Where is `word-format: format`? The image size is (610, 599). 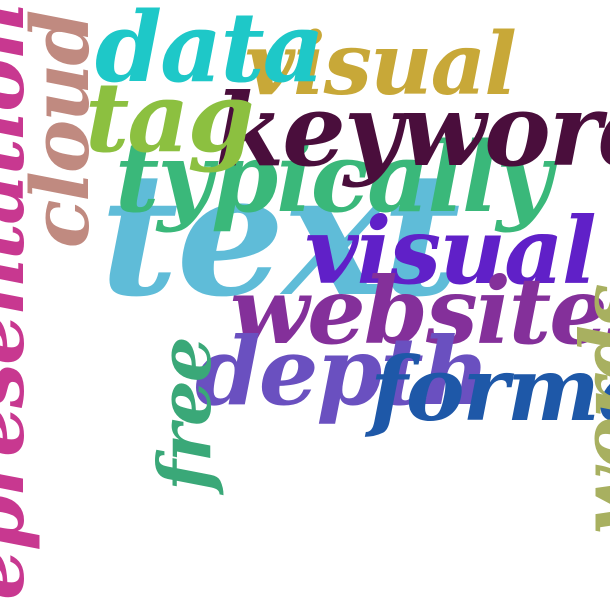 word-format: format is located at coordinates (490, 389).